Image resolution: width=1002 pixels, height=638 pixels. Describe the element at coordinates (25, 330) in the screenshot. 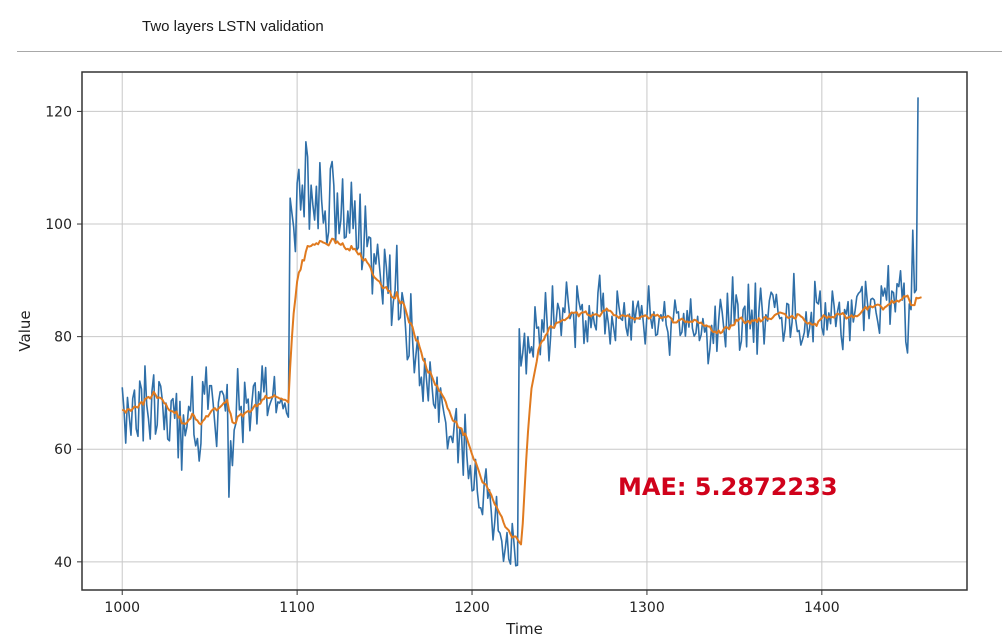

I see `y-axis-label: Value` at that location.